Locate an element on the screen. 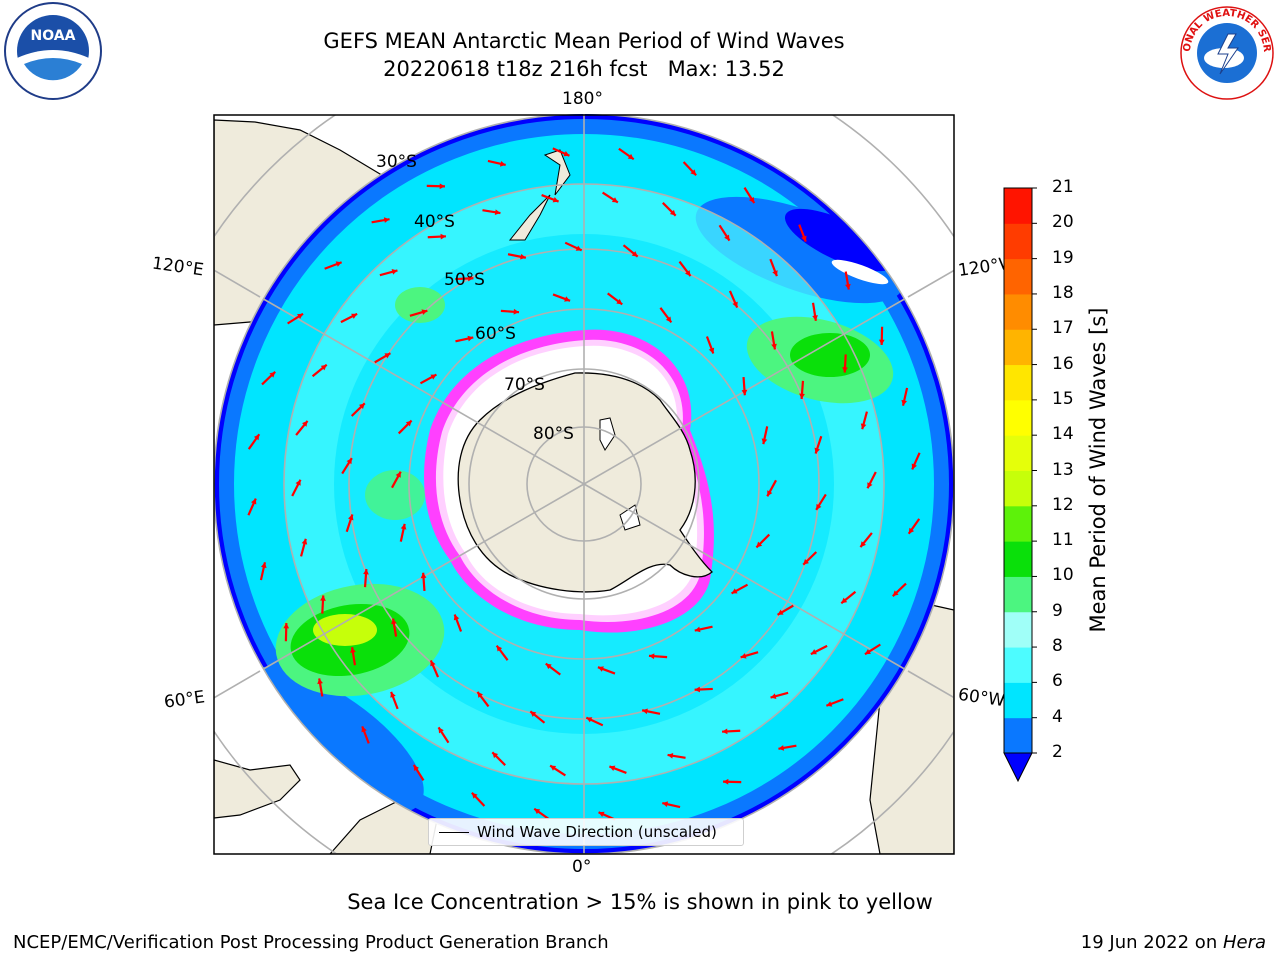  colorbar-tick-label: 8 is located at coordinates (1057, 646).